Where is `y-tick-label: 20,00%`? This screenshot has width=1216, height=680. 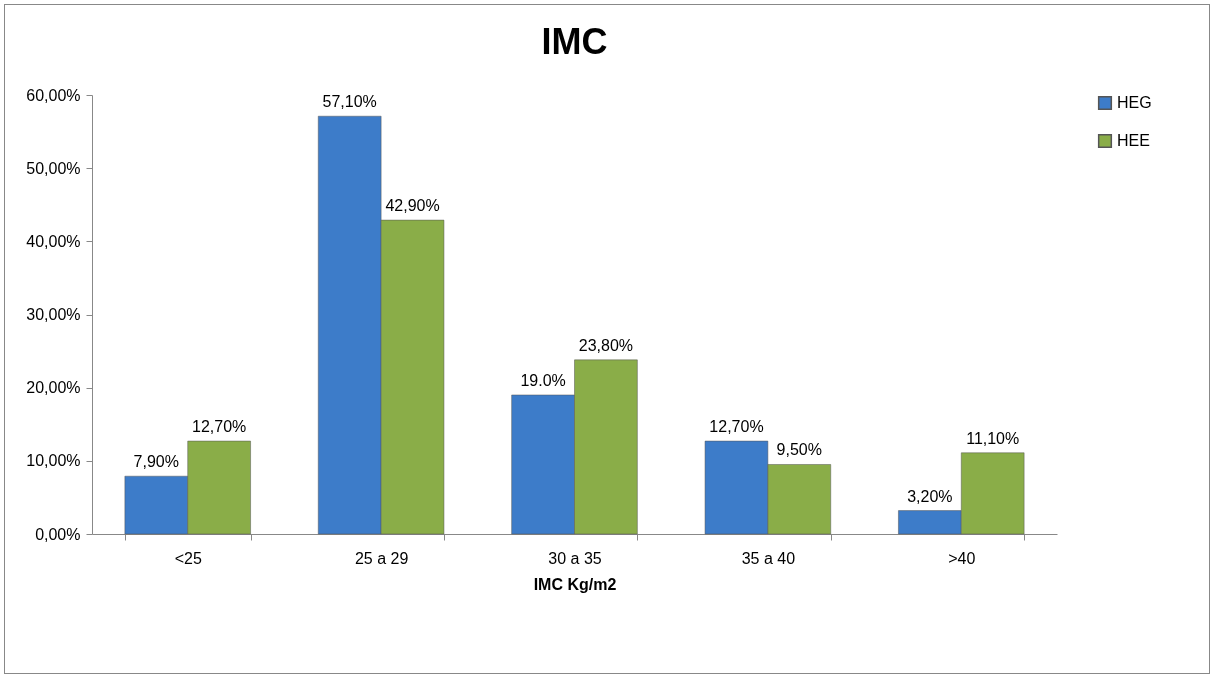
y-tick-label: 20,00% is located at coordinates (53, 388).